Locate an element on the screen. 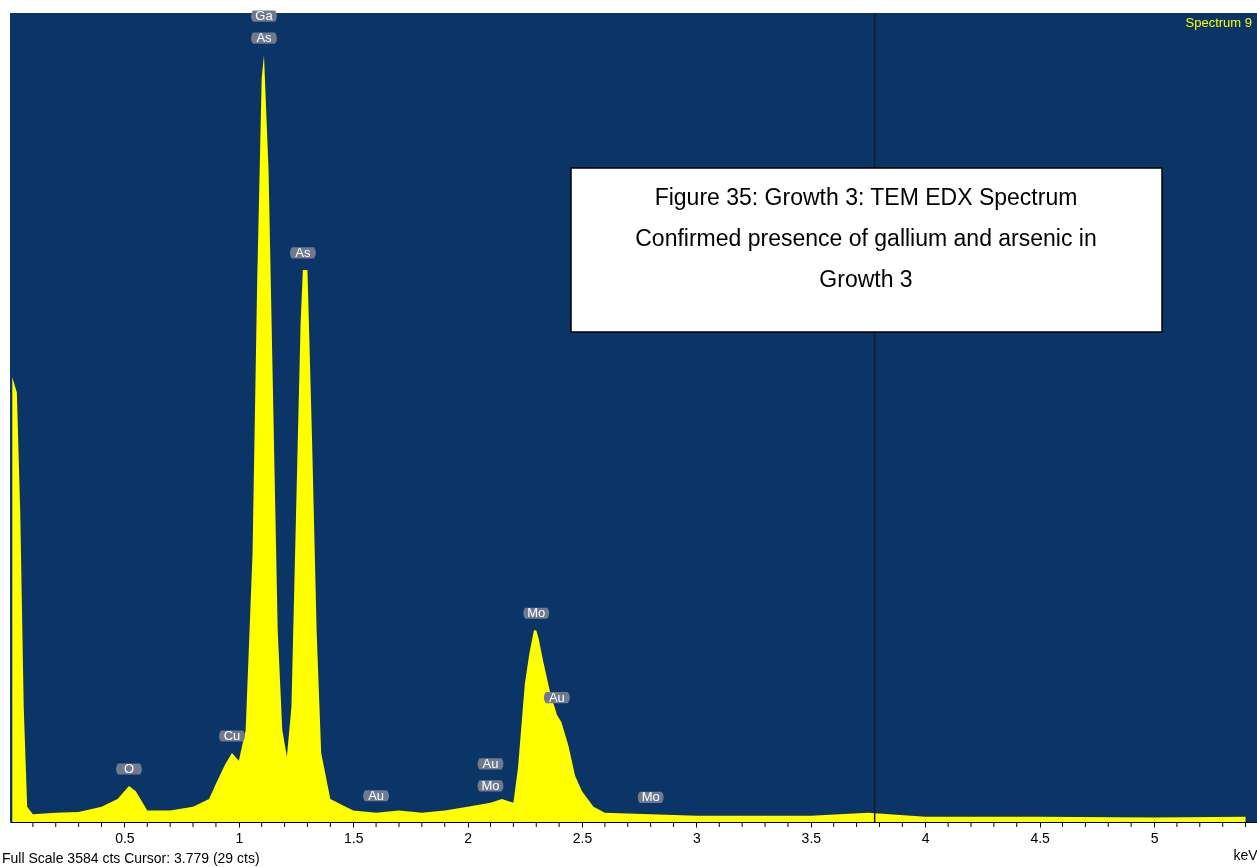 The height and width of the screenshot is (867, 1257). x-tick-label: 5 is located at coordinates (1154, 837).